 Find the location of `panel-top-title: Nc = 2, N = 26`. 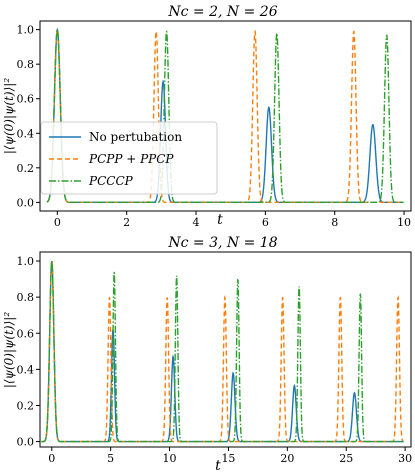

panel-top-title: Nc = 2, N = 26 is located at coordinates (222, 12).